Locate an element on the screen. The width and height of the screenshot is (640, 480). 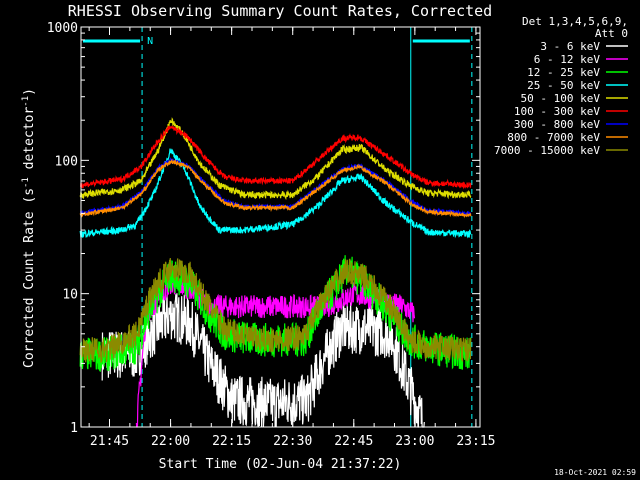
night-marker-label: N is located at coordinates (150, 41).